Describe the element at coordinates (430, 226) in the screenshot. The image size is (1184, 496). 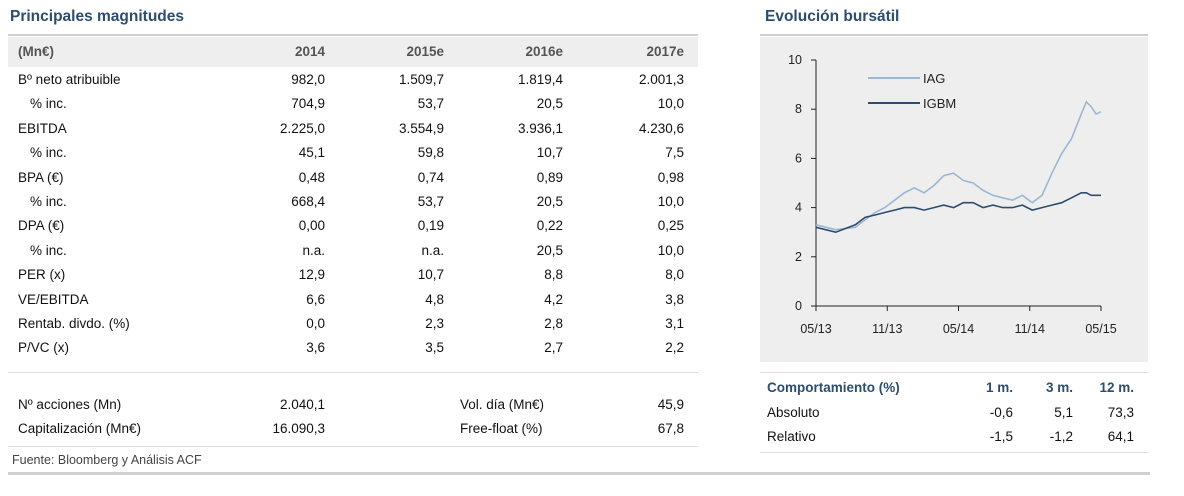
I see `row-value: 0,19` at that location.